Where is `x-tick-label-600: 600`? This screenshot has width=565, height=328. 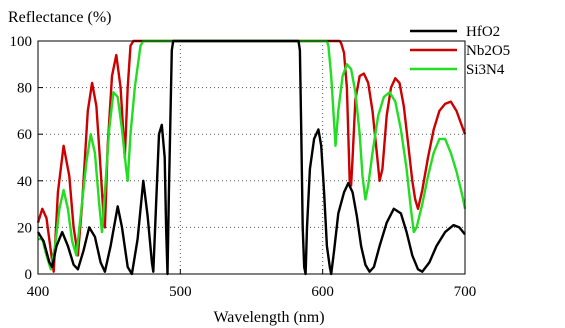
x-tick-label-600: 600 is located at coordinates (322, 292).